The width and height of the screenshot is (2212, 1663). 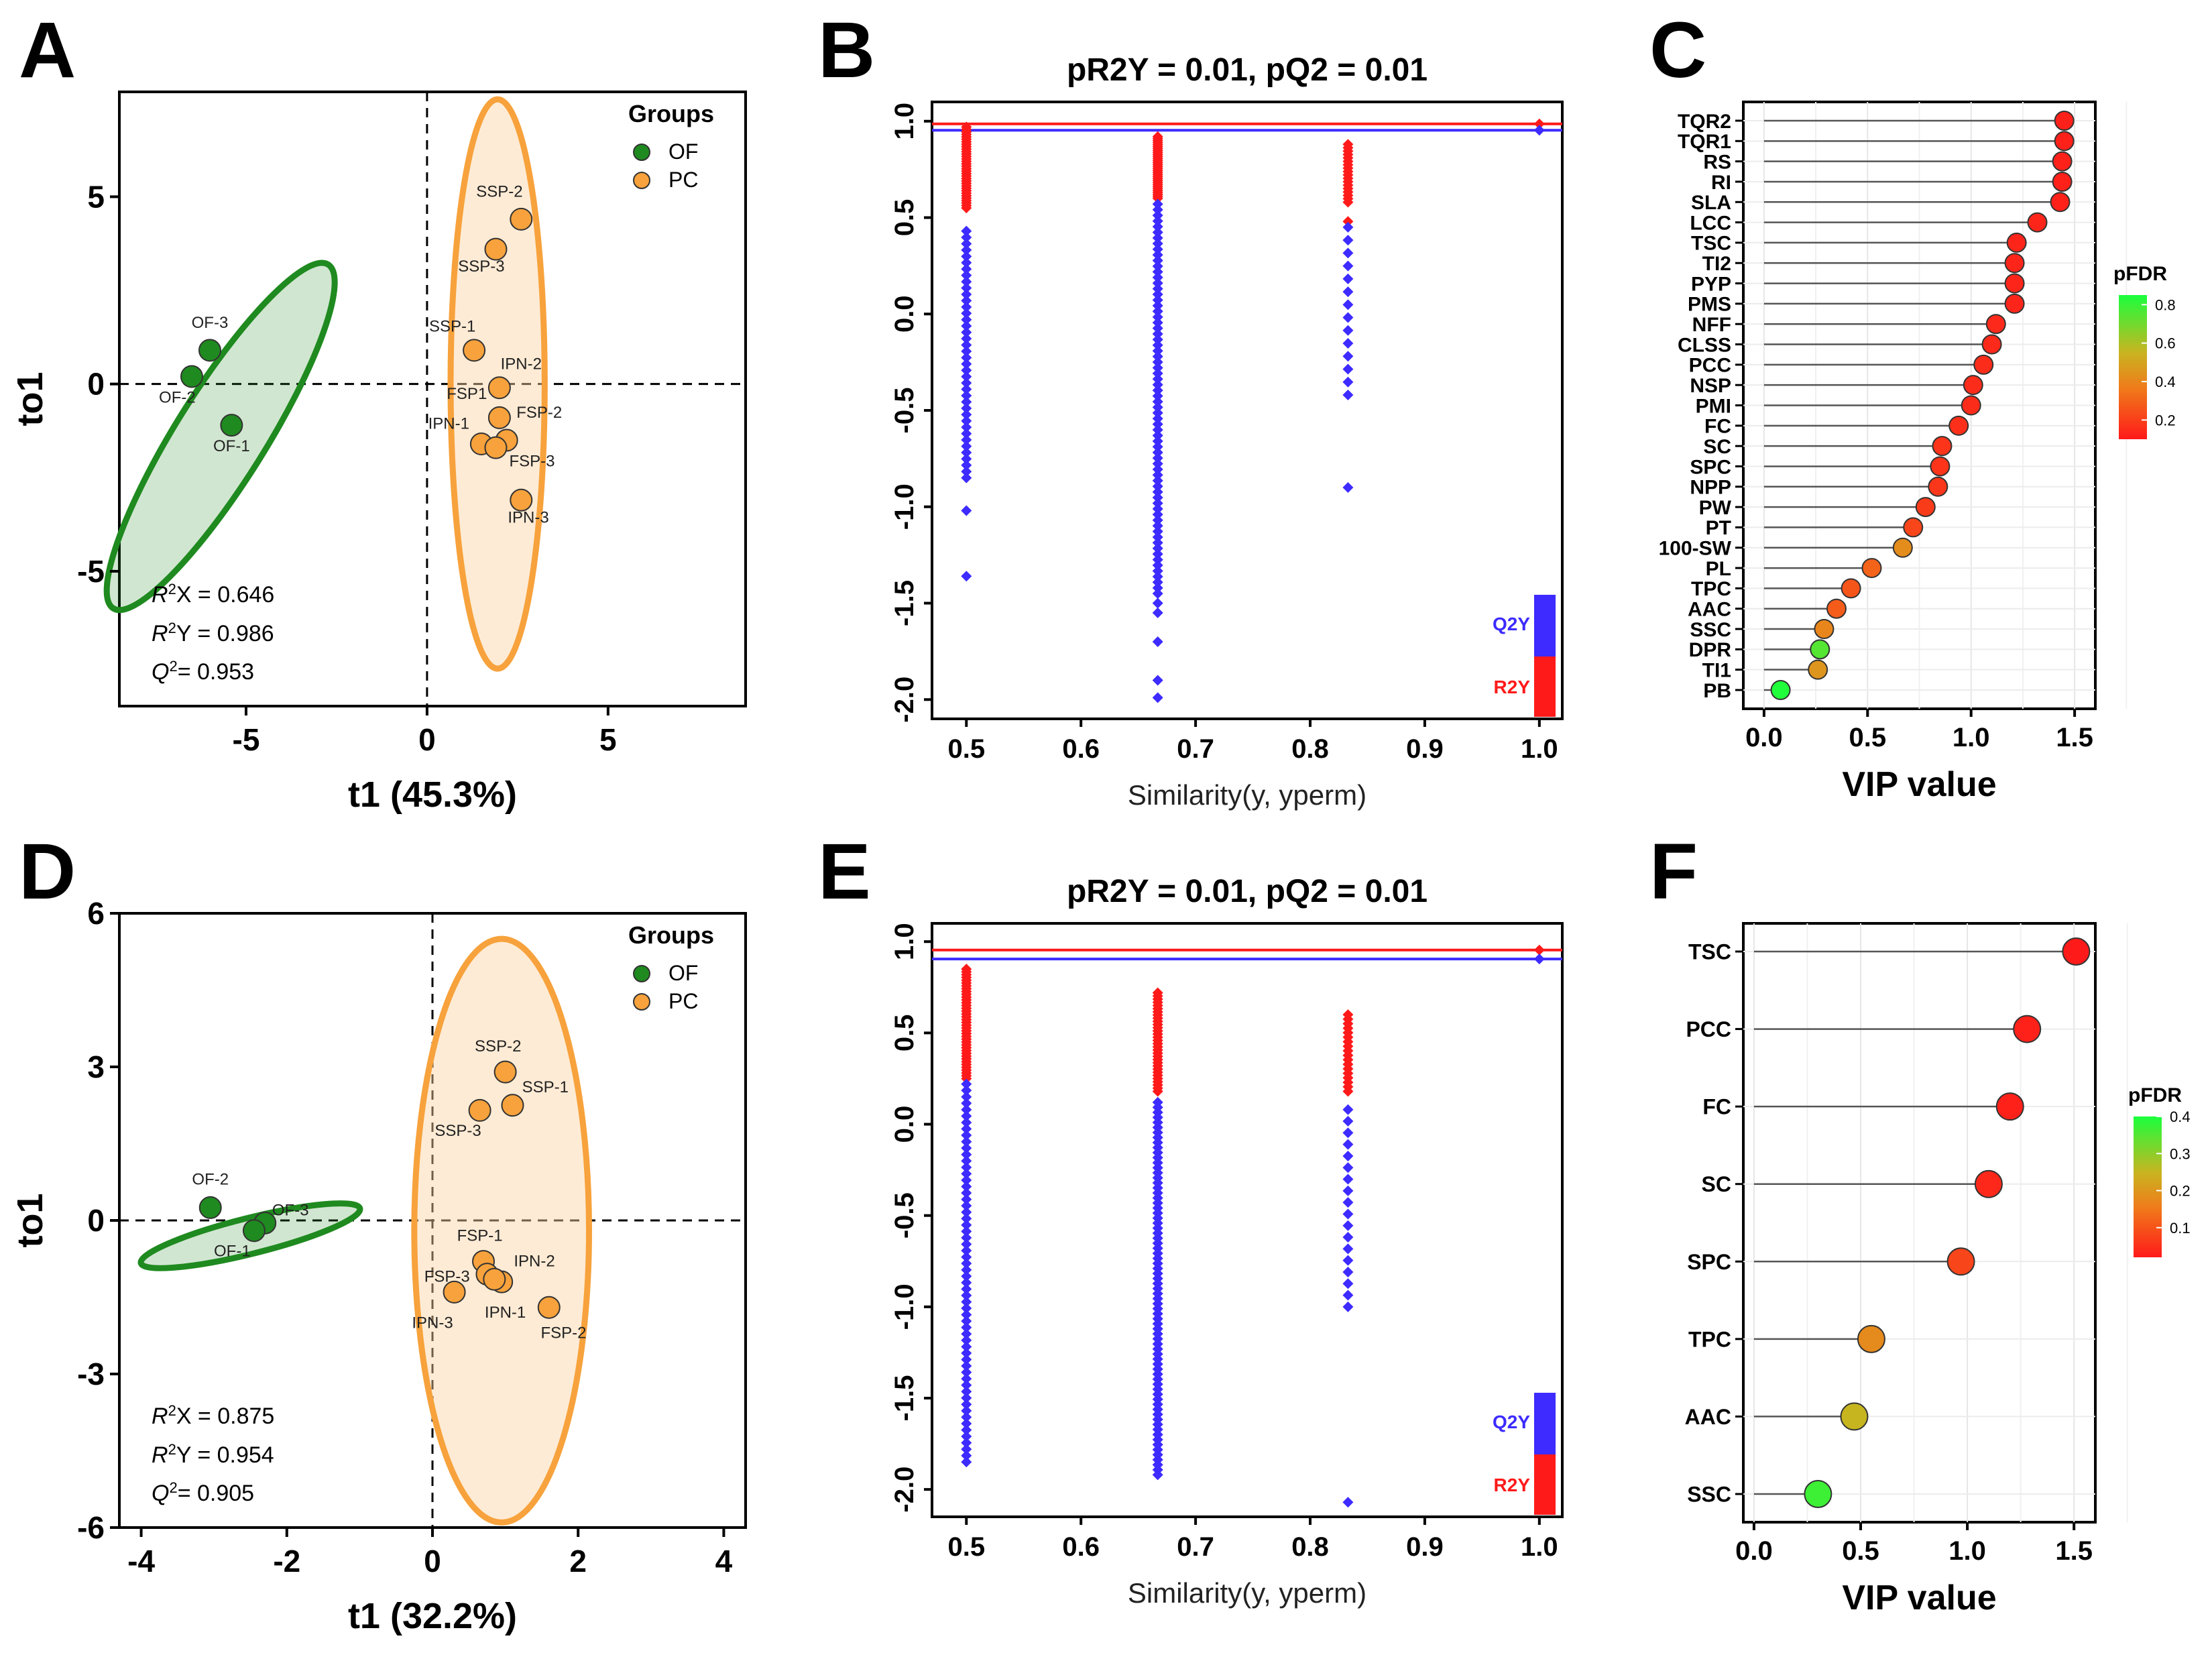 What do you see at coordinates (1348, 1015) in the screenshot?
I see `r2y-permutation-point` at bounding box center [1348, 1015].